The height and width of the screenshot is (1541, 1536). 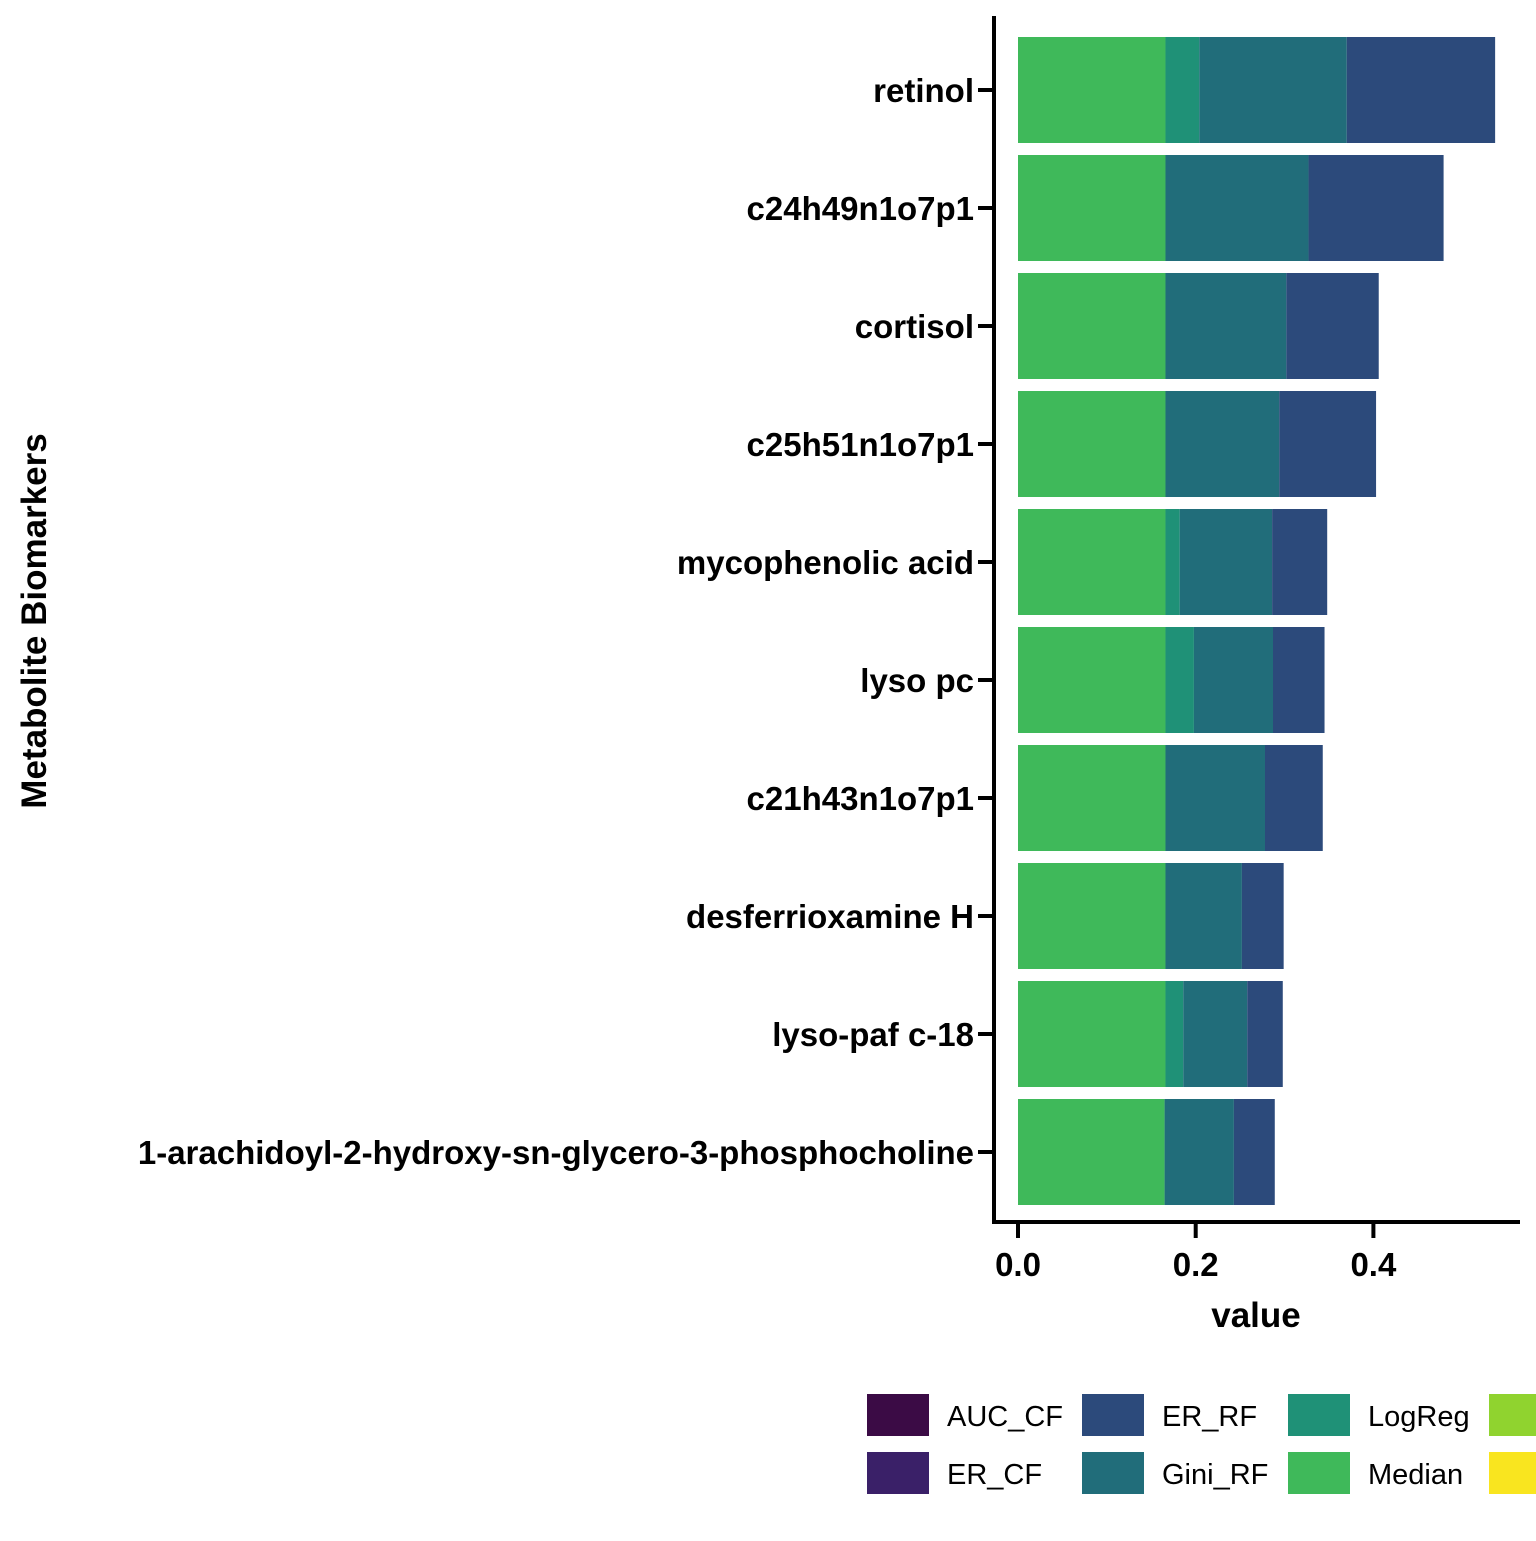 I want to click on legend-label: ER_CF, so click(x=994, y=1475).